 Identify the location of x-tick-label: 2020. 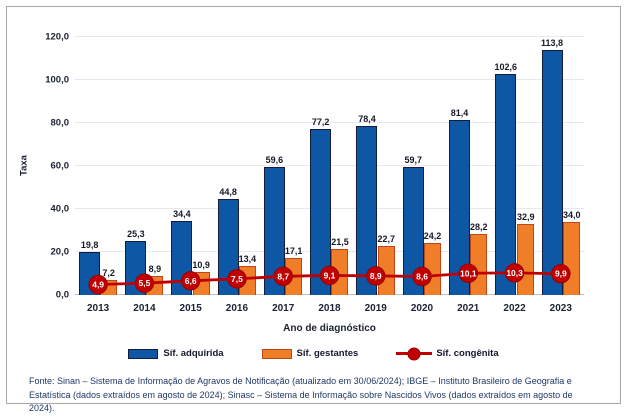
(422, 308).